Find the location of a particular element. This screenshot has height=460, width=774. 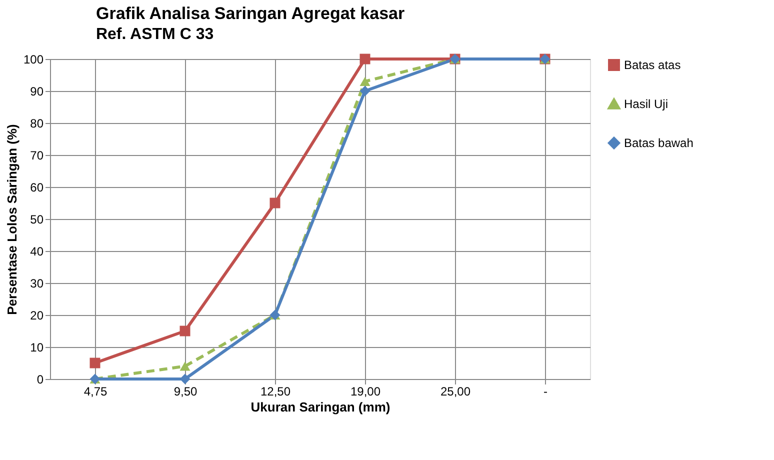

x-tick-label: 12,50 is located at coordinates (275, 391).